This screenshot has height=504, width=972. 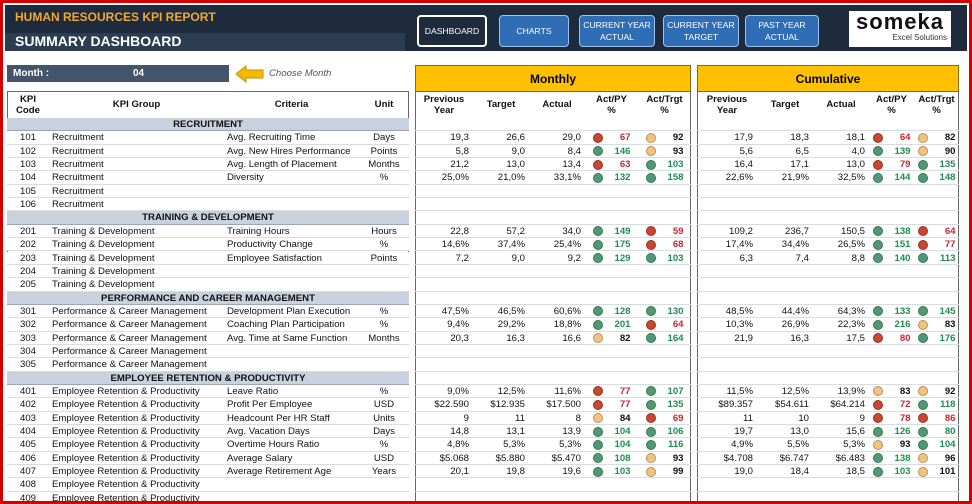 What do you see at coordinates (501, 178) in the screenshot?
I see `metric-value: 21,0%` at bounding box center [501, 178].